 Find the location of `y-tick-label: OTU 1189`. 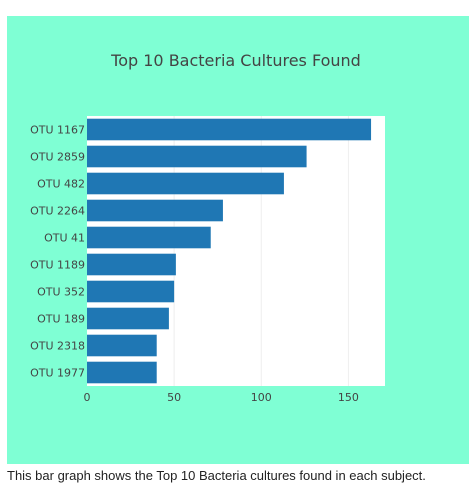

y-tick-label: OTU 1189 is located at coordinates (57, 265).